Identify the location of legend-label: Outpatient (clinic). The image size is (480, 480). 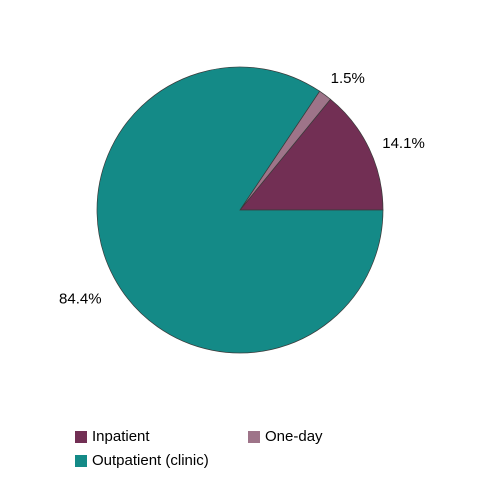
(150, 460).